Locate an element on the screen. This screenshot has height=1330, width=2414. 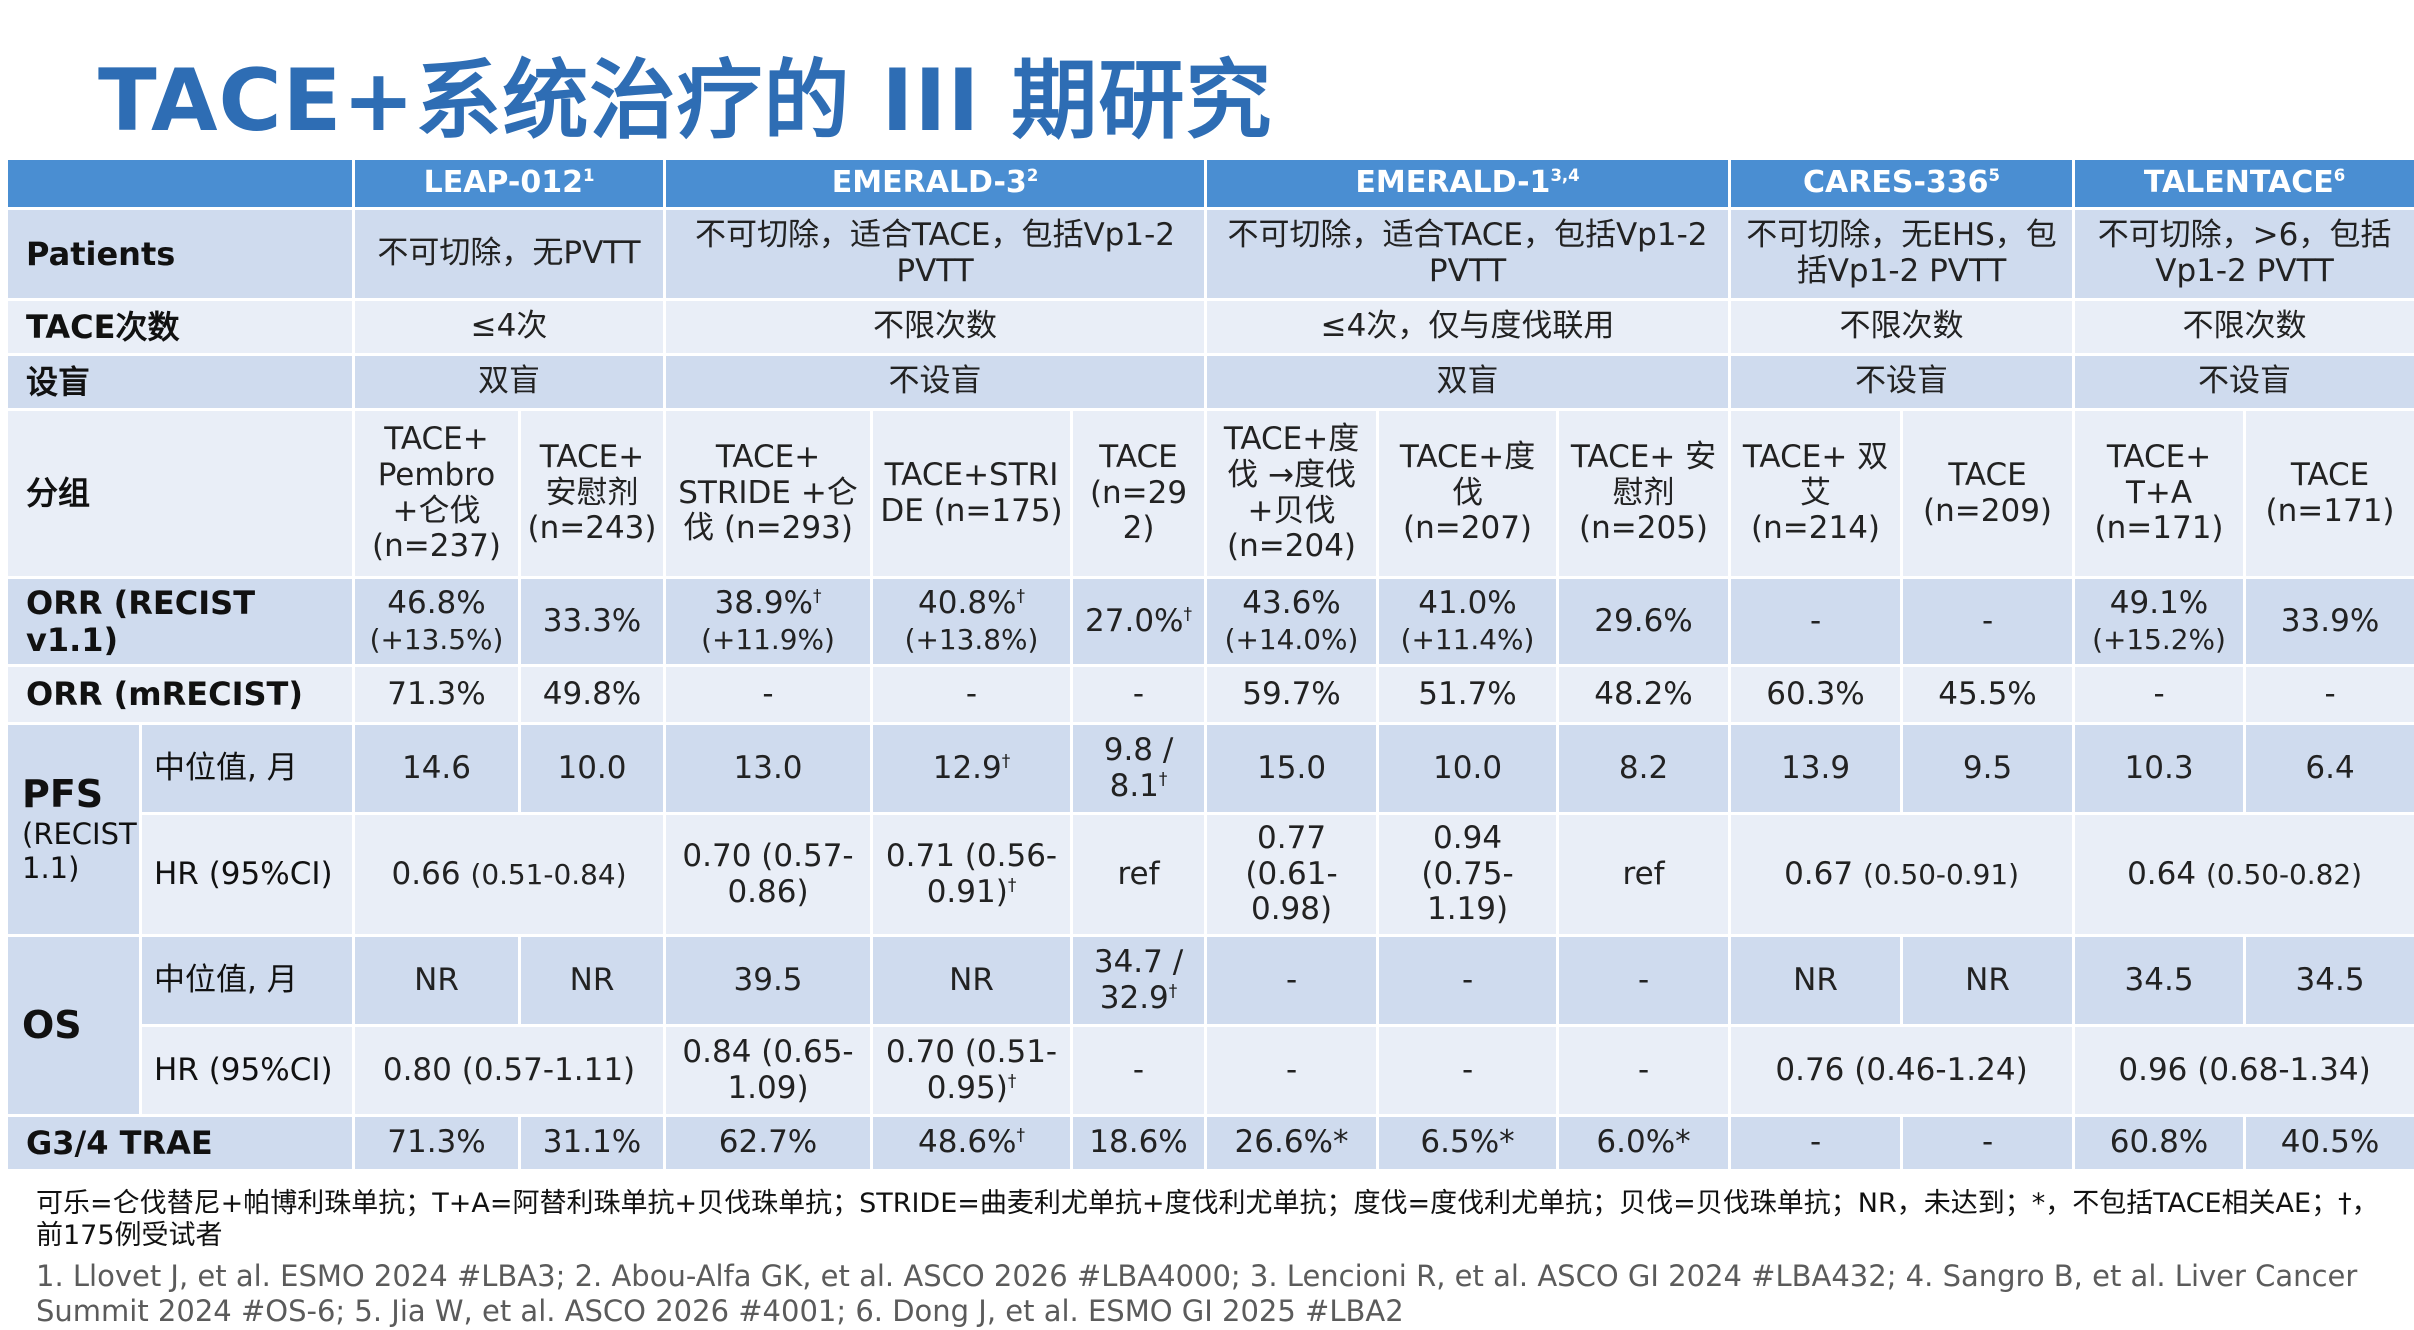
cell: TACE+ STRIDE +仑伐 (n=293) is located at coordinates (768, 493).